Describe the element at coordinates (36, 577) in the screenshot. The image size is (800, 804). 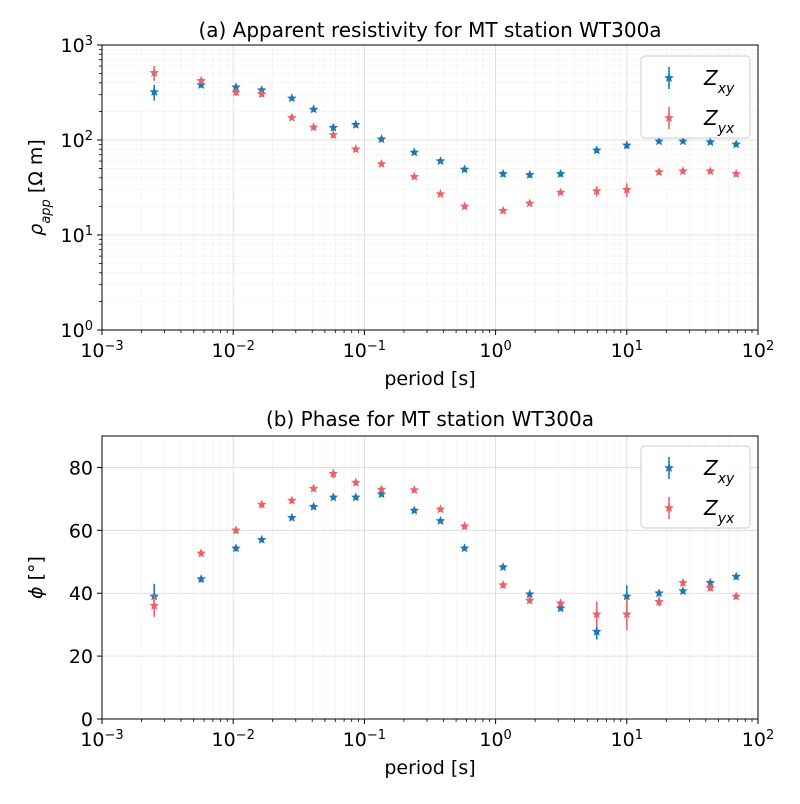
I see `y-axis-label: ϕ [°]` at that location.